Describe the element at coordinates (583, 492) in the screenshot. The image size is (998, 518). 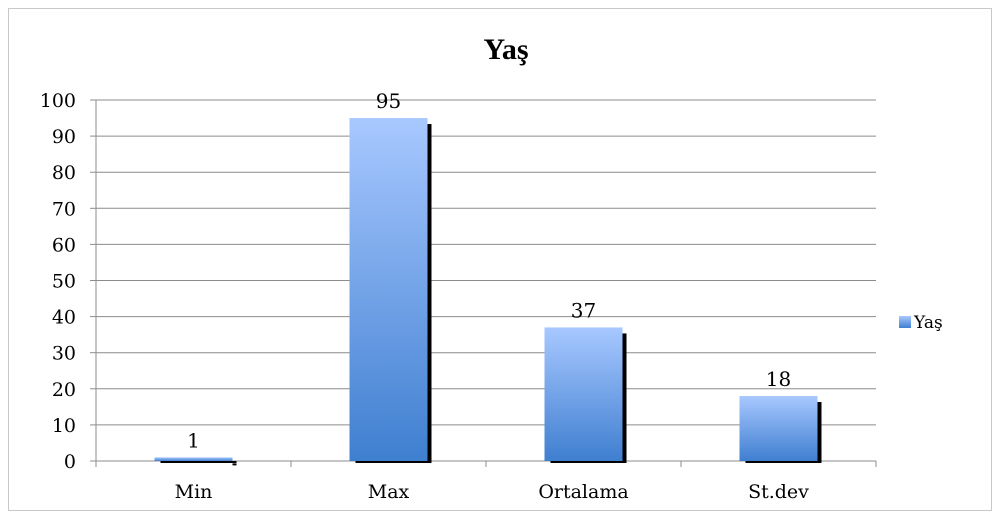
I see `x-tick-label: Ortalama` at that location.